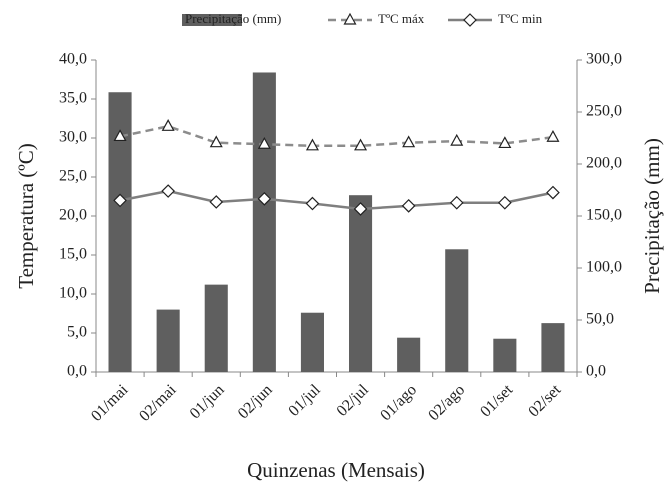 The height and width of the screenshot is (487, 670). I want to click on legend-label: TºC máx, so click(401, 18).